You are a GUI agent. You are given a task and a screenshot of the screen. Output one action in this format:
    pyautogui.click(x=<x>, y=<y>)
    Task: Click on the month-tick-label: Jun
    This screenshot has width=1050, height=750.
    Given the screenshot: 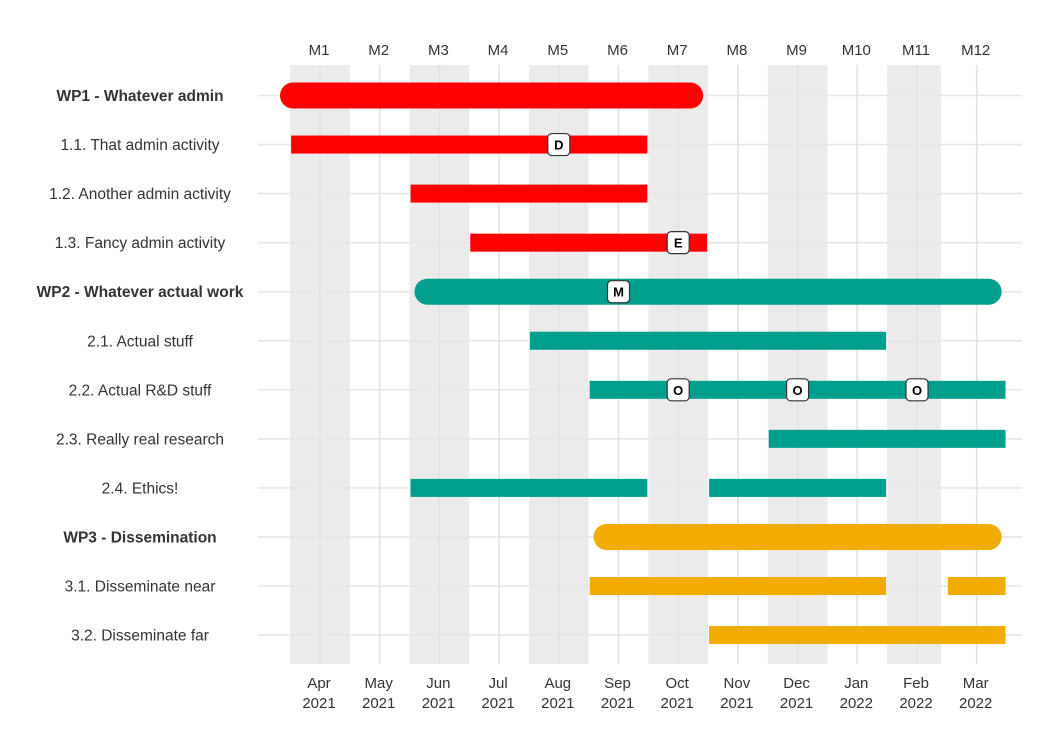 What is the action you would take?
    pyautogui.click(x=438, y=683)
    